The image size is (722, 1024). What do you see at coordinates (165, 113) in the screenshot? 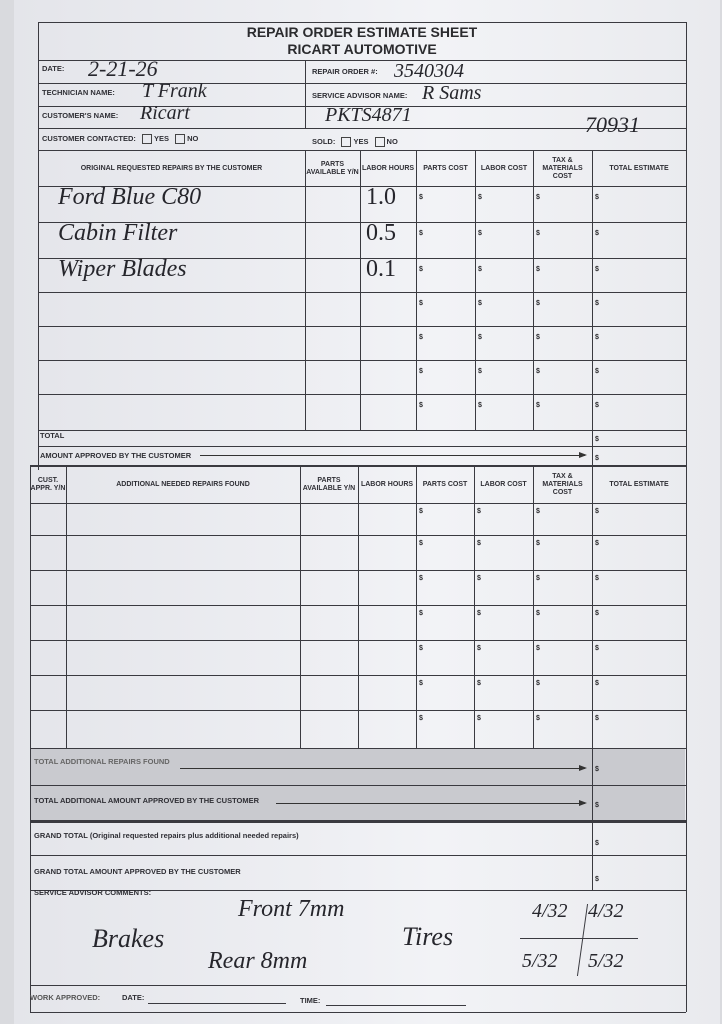
I see `customer-value: Ricart` at bounding box center [165, 113].